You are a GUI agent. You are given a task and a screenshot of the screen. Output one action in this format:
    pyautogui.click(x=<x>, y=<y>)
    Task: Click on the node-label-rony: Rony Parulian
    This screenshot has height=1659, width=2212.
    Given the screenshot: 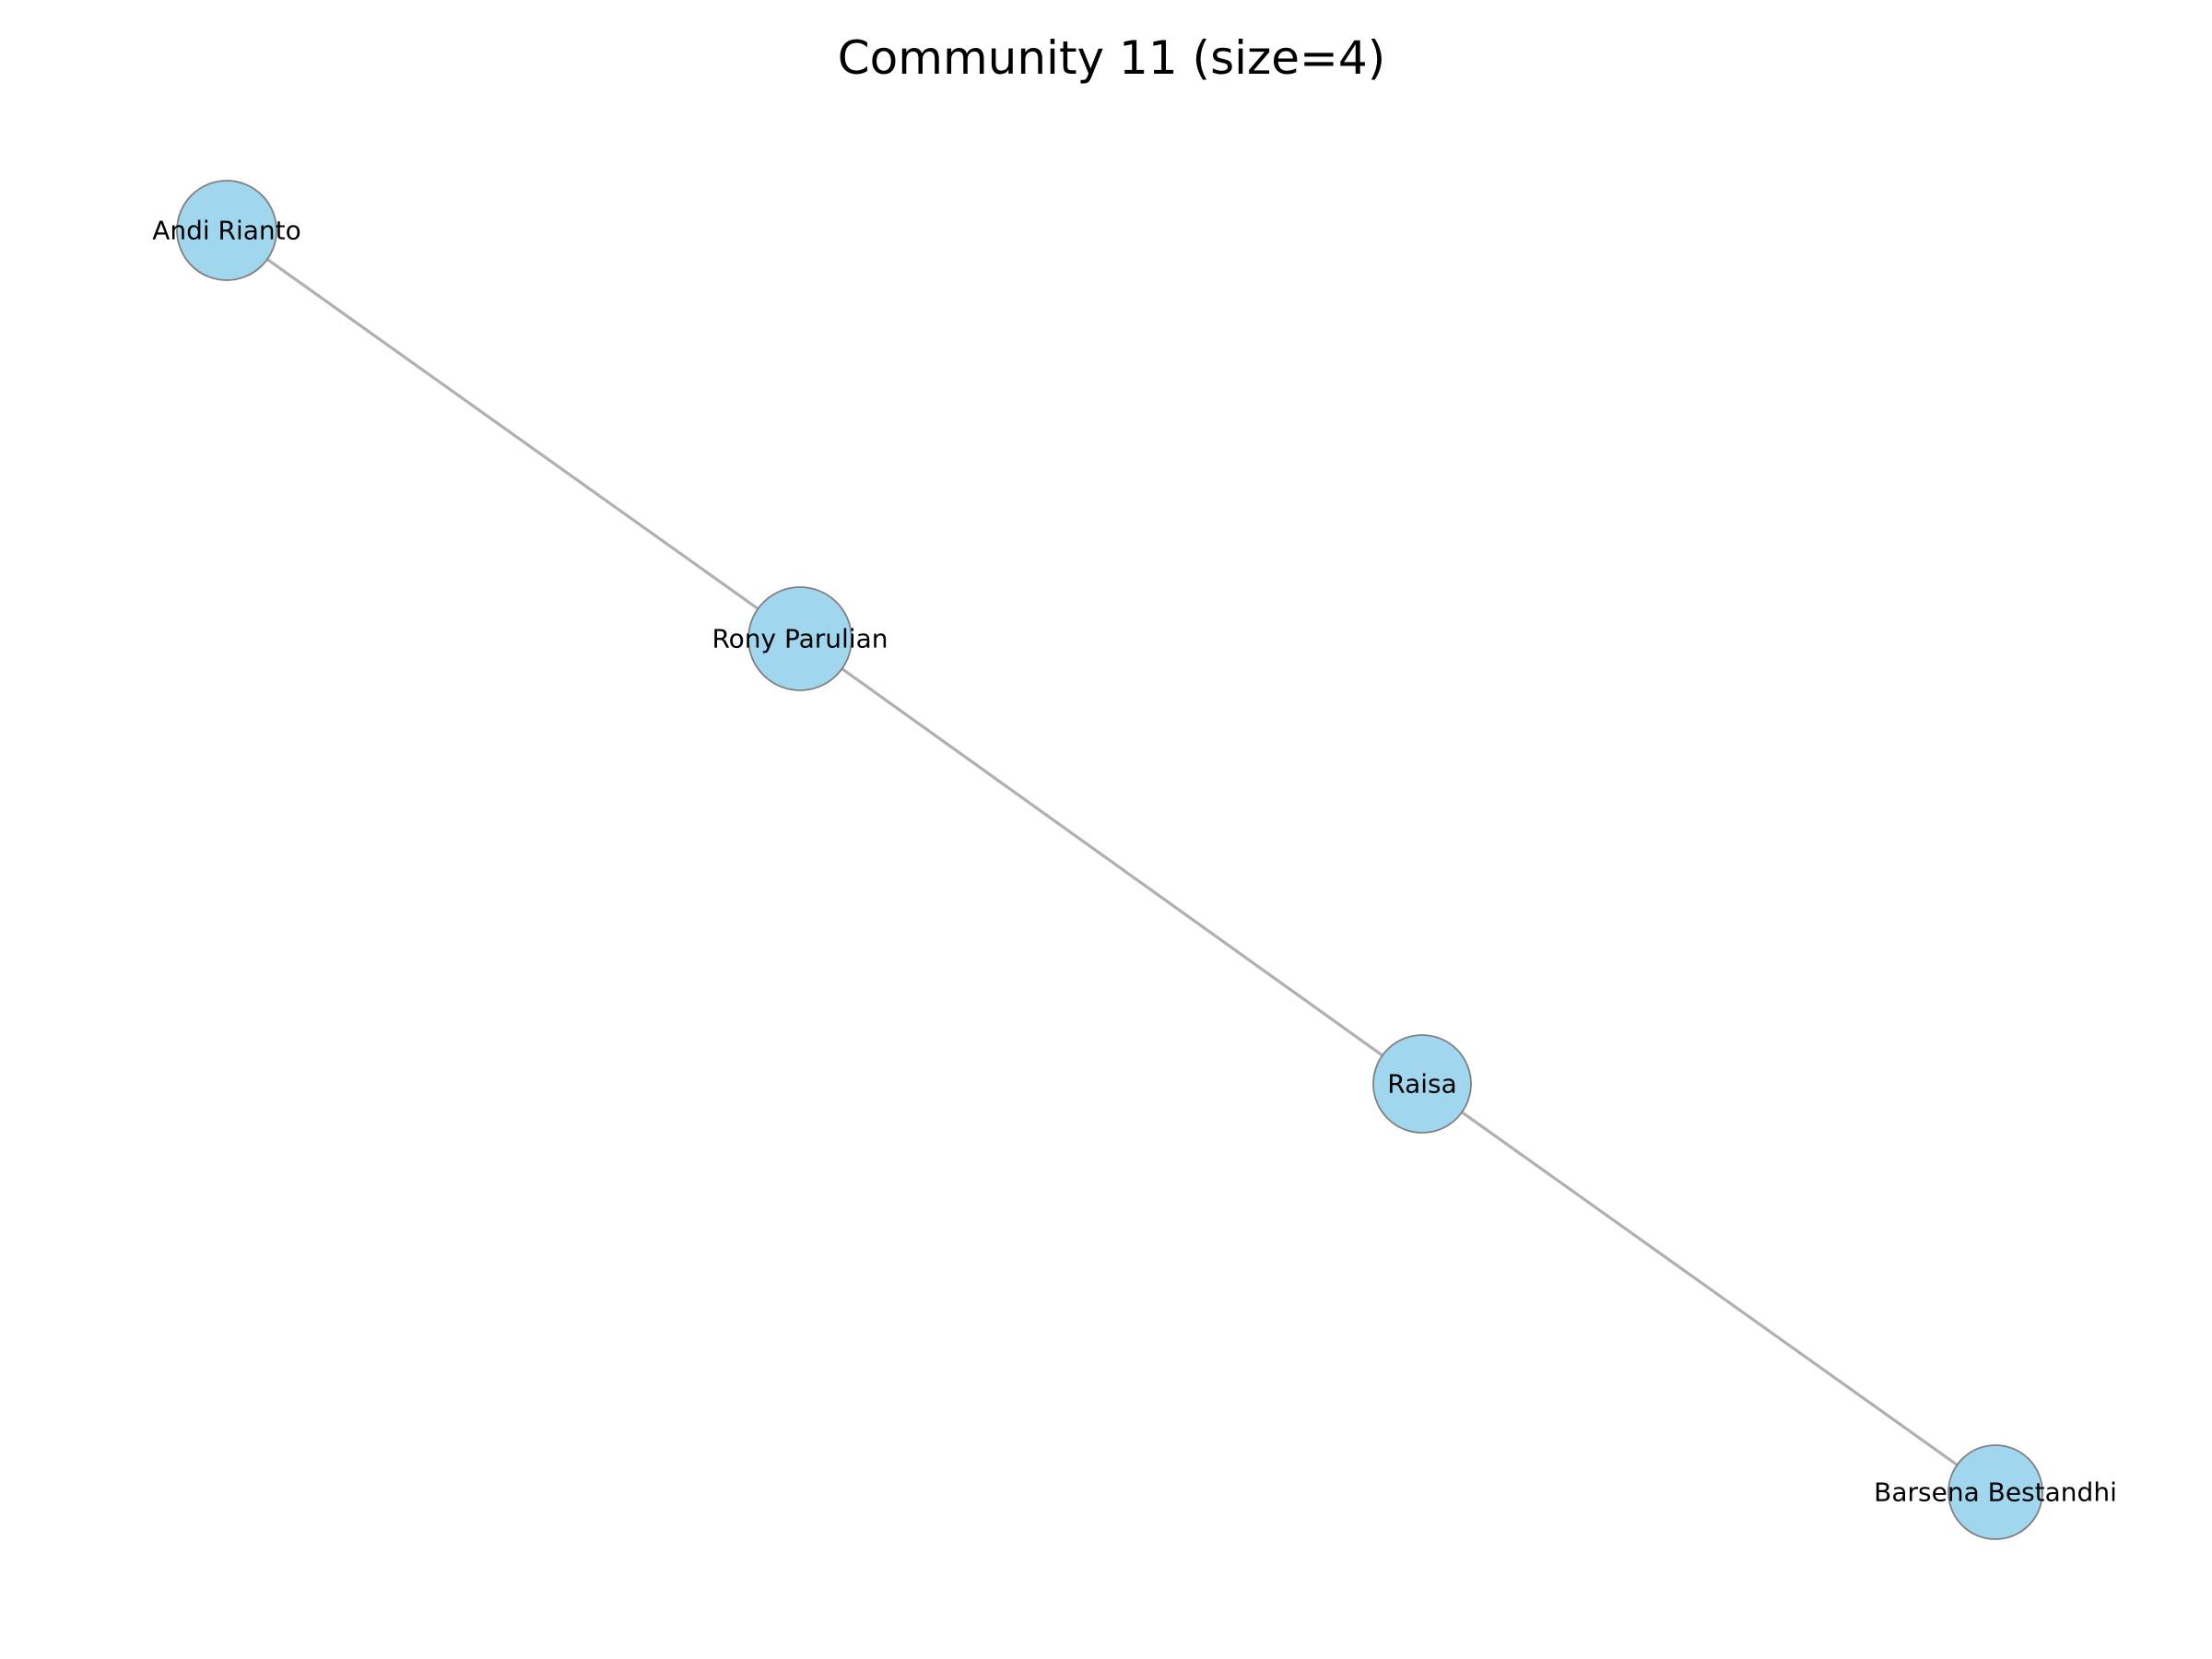 What is the action you would take?
    pyautogui.click(x=800, y=639)
    